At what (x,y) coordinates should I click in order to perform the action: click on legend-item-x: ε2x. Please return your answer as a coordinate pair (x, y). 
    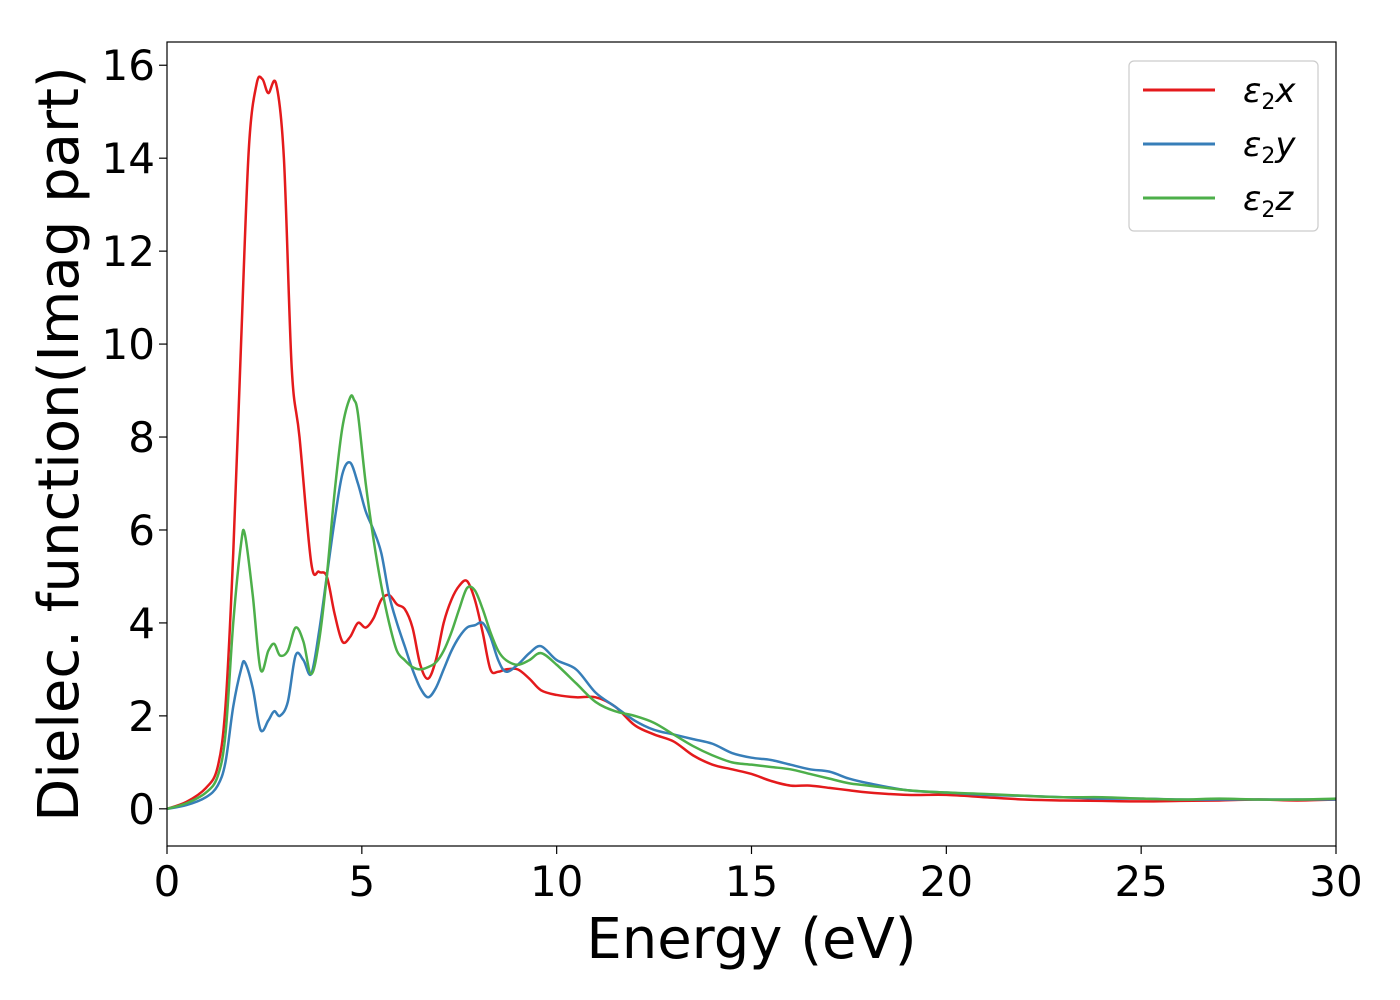
    Looking at the image, I should click on (1219, 93).